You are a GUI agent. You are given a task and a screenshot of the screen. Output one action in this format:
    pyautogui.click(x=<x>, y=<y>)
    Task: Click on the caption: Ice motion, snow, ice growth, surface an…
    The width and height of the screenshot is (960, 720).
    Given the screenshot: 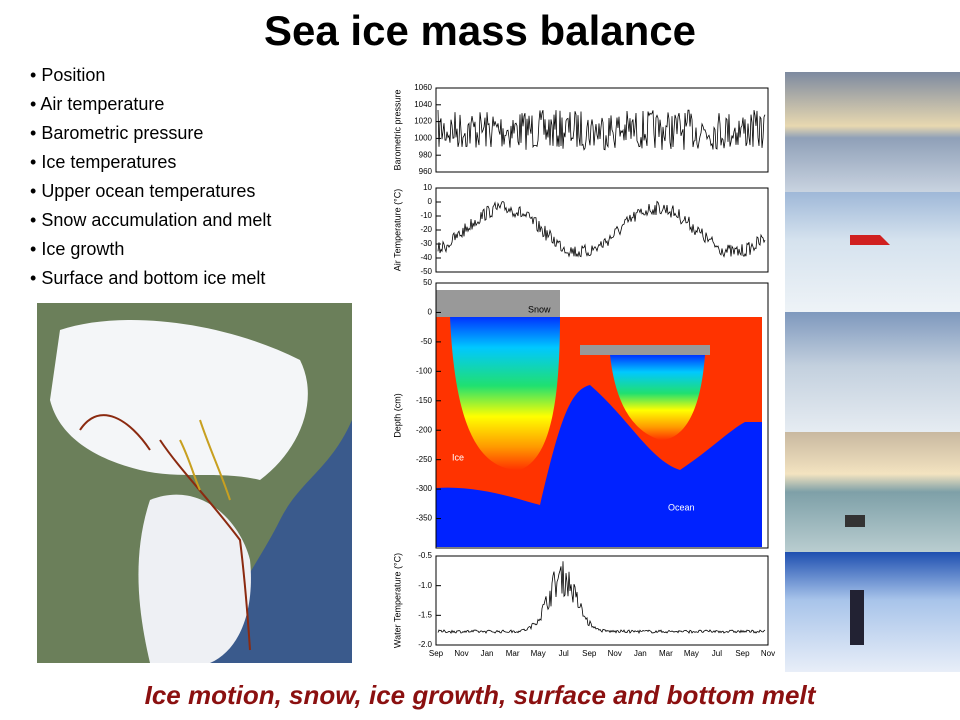 What is the action you would take?
    pyautogui.click(x=481, y=695)
    